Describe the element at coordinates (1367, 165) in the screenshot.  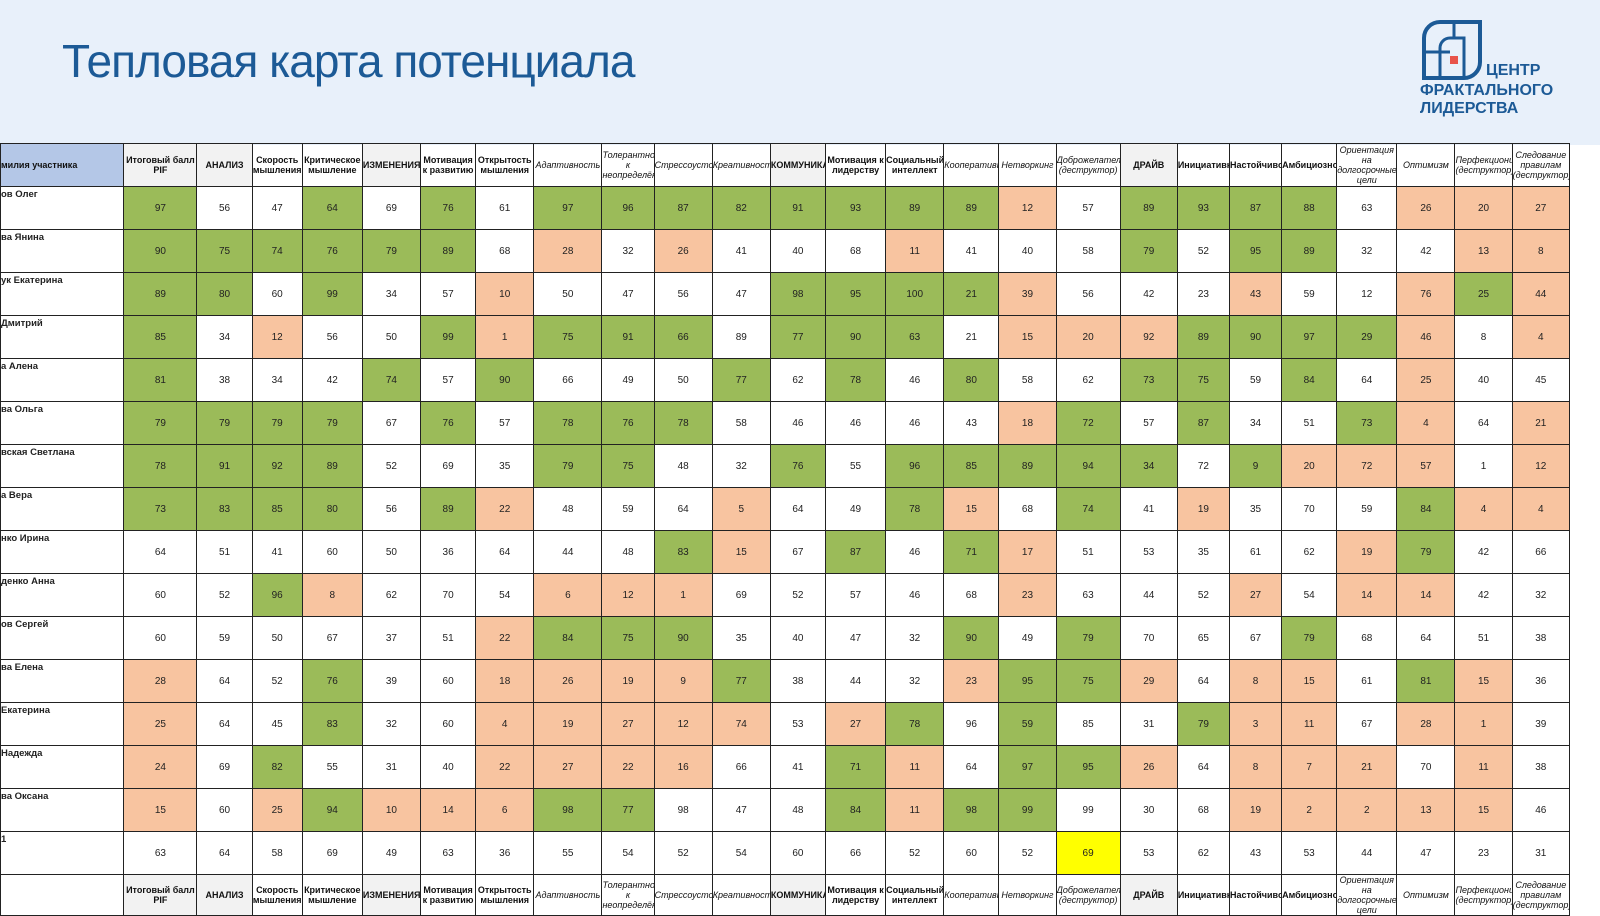
I see `column-header: Ориентация на долгосрочные цели` at that location.